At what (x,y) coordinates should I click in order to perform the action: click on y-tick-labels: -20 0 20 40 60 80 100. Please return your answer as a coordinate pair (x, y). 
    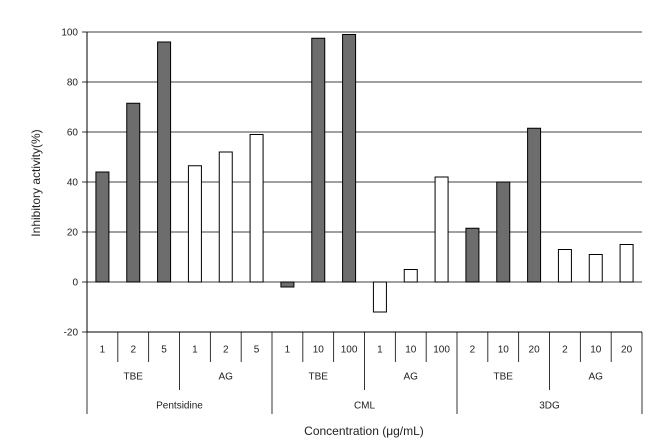
    Looking at the image, I should click on (69, 183).